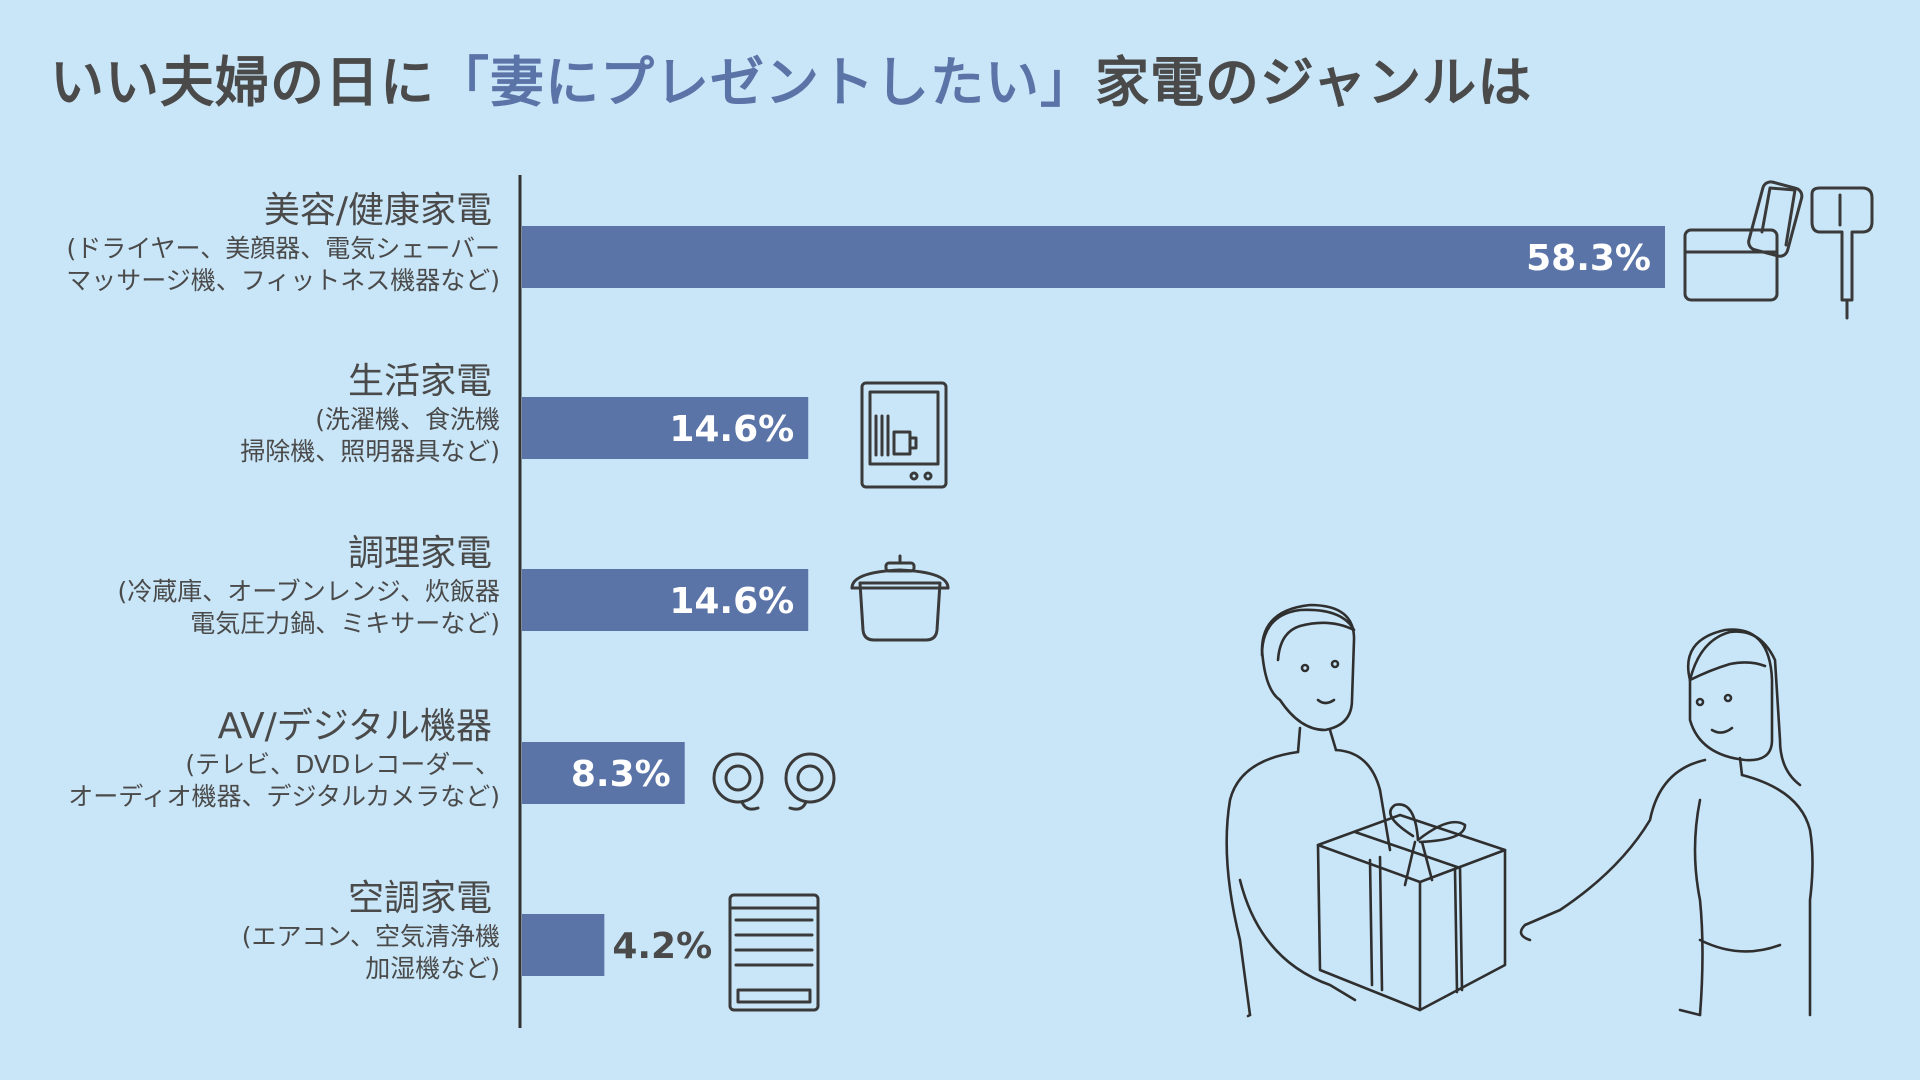  I want to click on hair-dryer-icon, so click(1842, 253).